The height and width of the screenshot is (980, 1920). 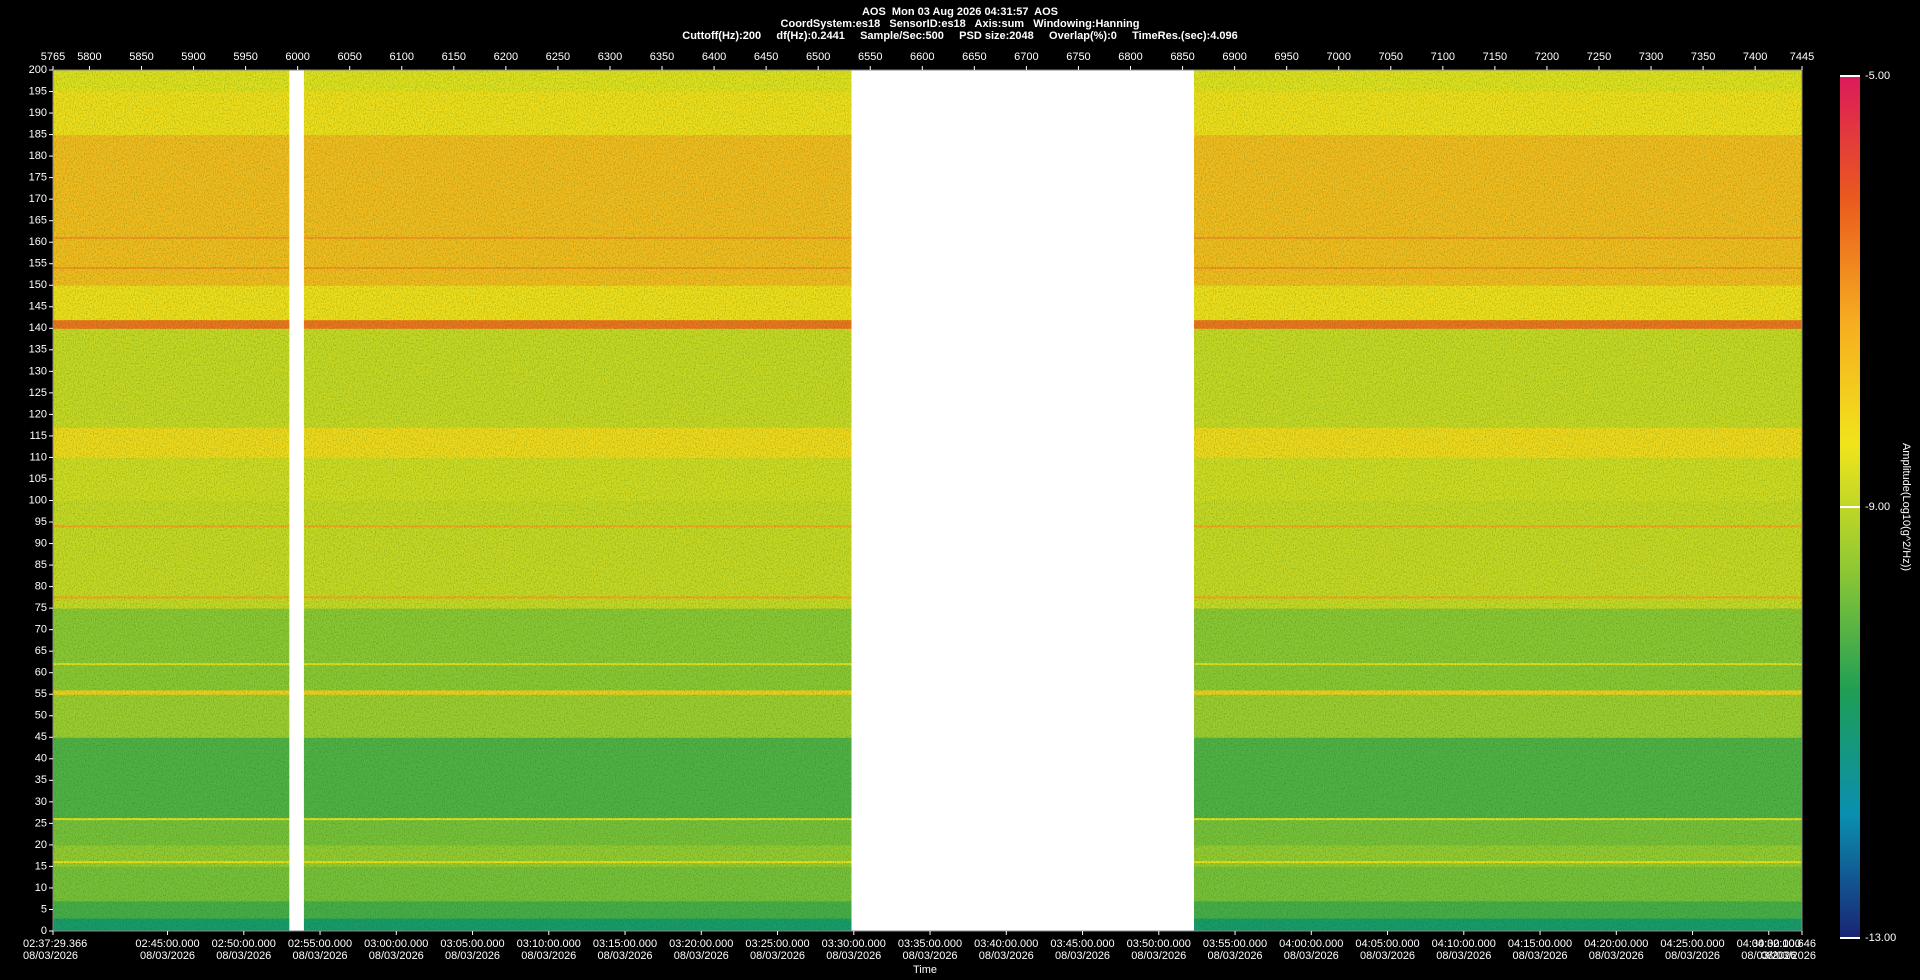 I want to click on x2-tick-label: 02:45:00.000, so click(x=167, y=944).